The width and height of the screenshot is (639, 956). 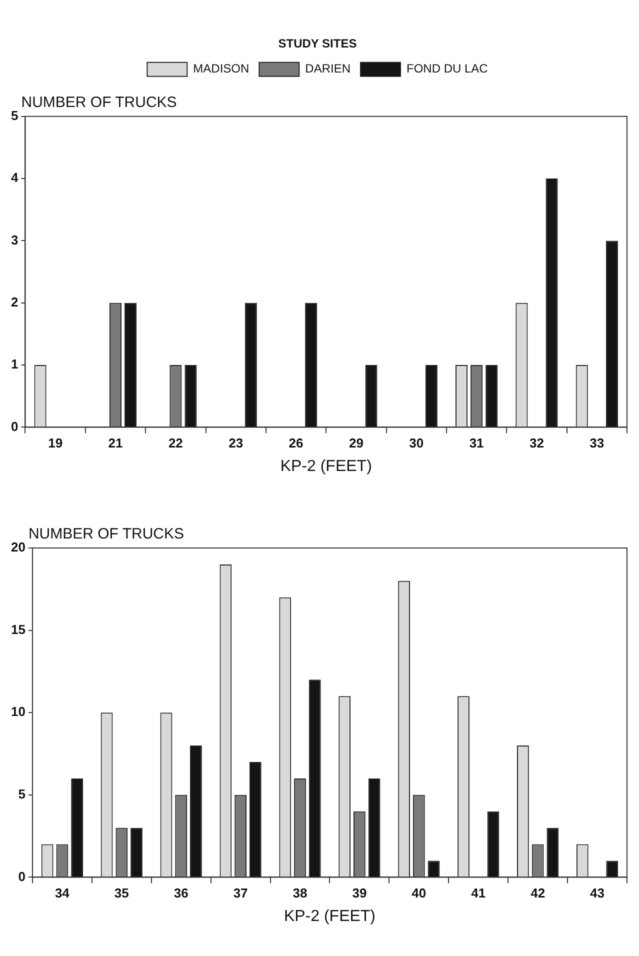 What do you see at coordinates (14, 364) in the screenshot?
I see `y-tick-label: 1` at bounding box center [14, 364].